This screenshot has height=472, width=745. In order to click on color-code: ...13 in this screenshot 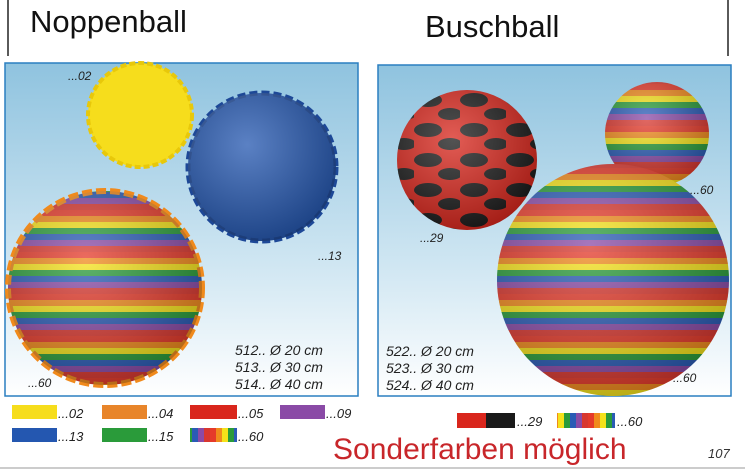, I will do `click(330, 256)`.